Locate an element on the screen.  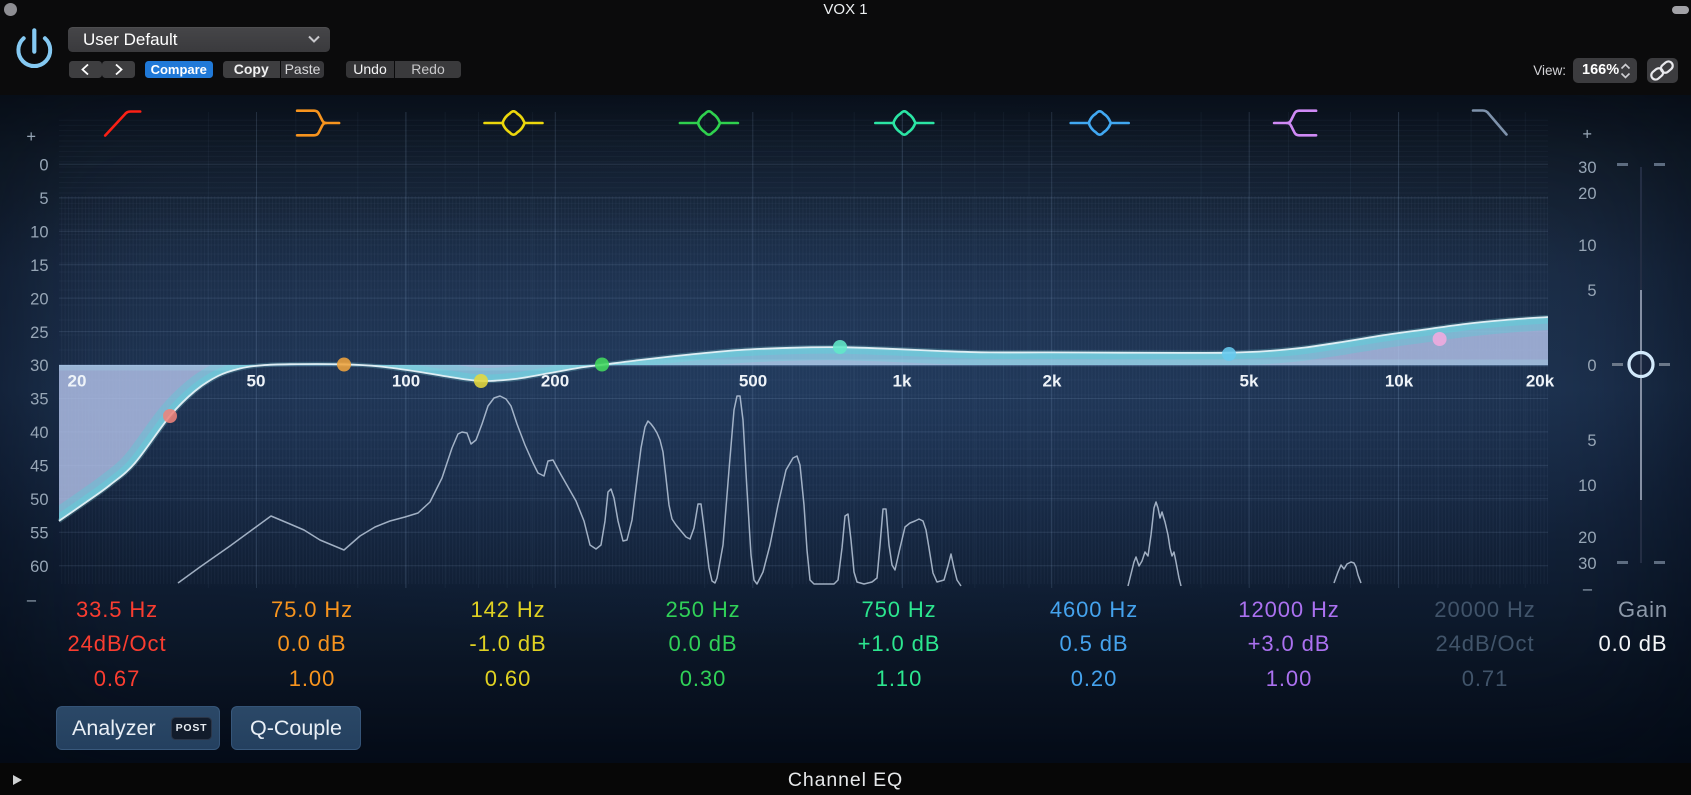
svg-text: 200 is located at coordinates (555, 381).